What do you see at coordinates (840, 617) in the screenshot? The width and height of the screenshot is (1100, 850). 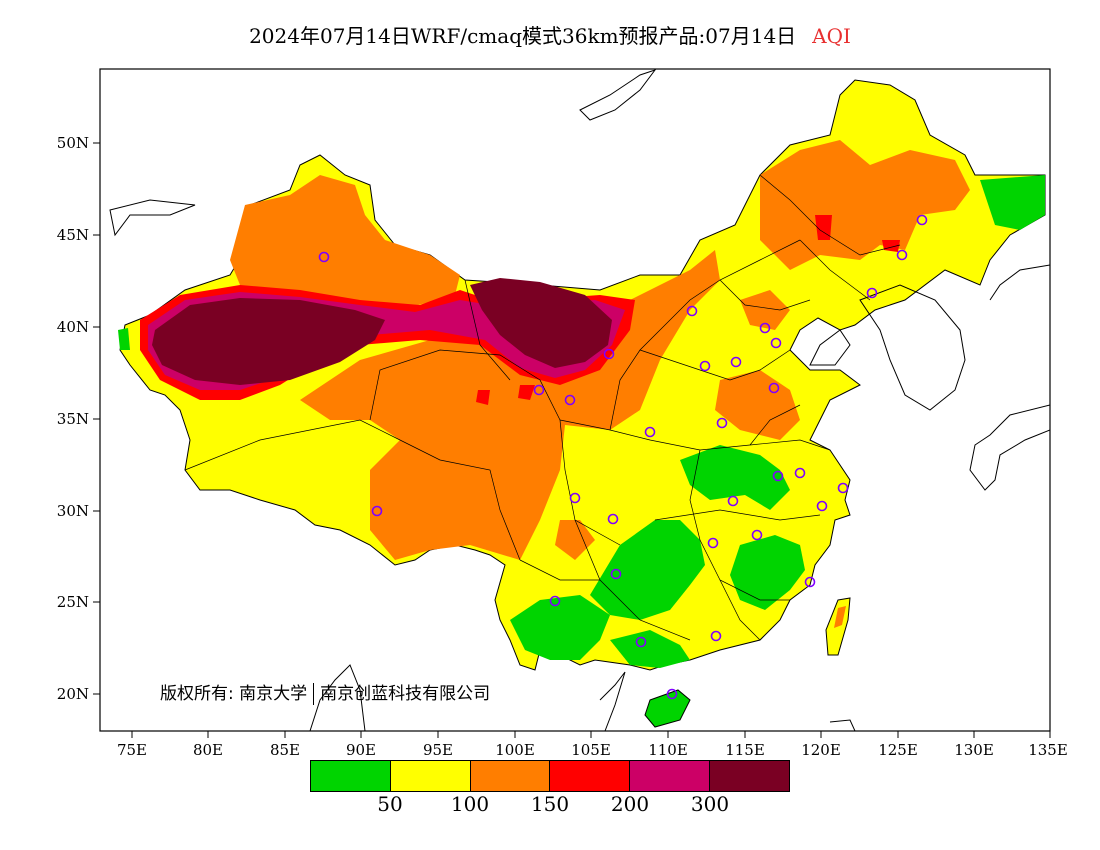 I see `taiwan-orange` at bounding box center [840, 617].